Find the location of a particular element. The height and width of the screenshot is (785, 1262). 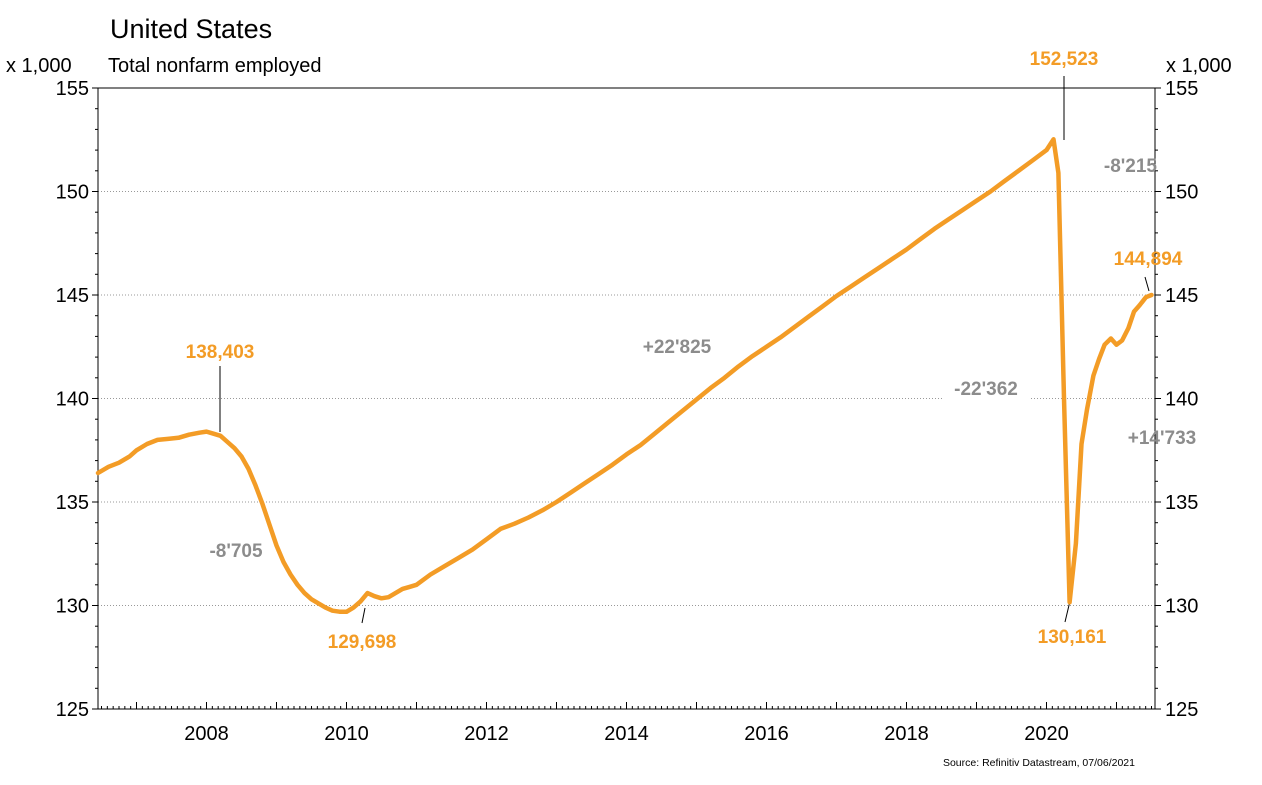

y-tick-label-right: 145 is located at coordinates (1181, 296).